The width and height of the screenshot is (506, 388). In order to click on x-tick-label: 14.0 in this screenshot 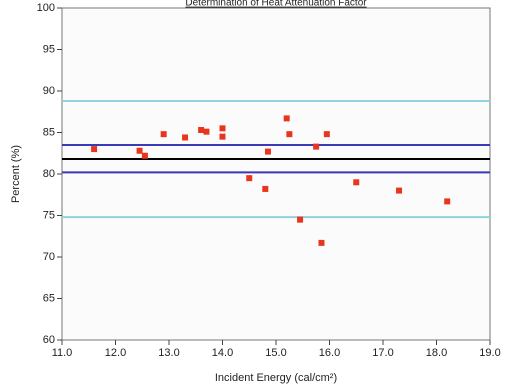, I will do `click(222, 353)`.